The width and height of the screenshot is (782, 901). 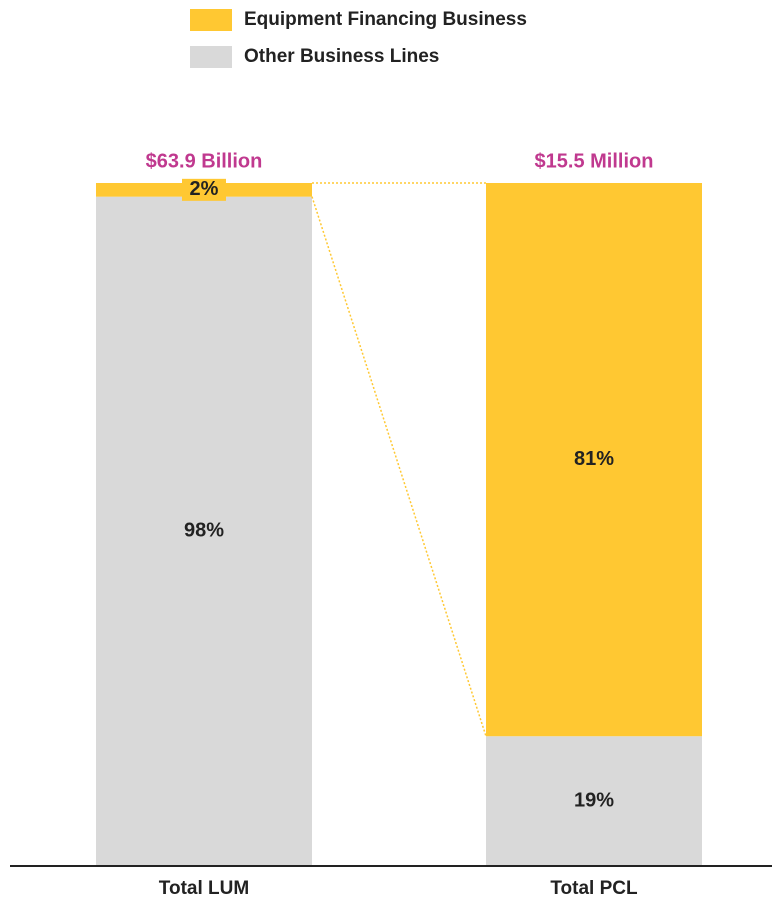 What do you see at coordinates (594, 888) in the screenshot?
I see `x-tick-label: Total PCL` at bounding box center [594, 888].